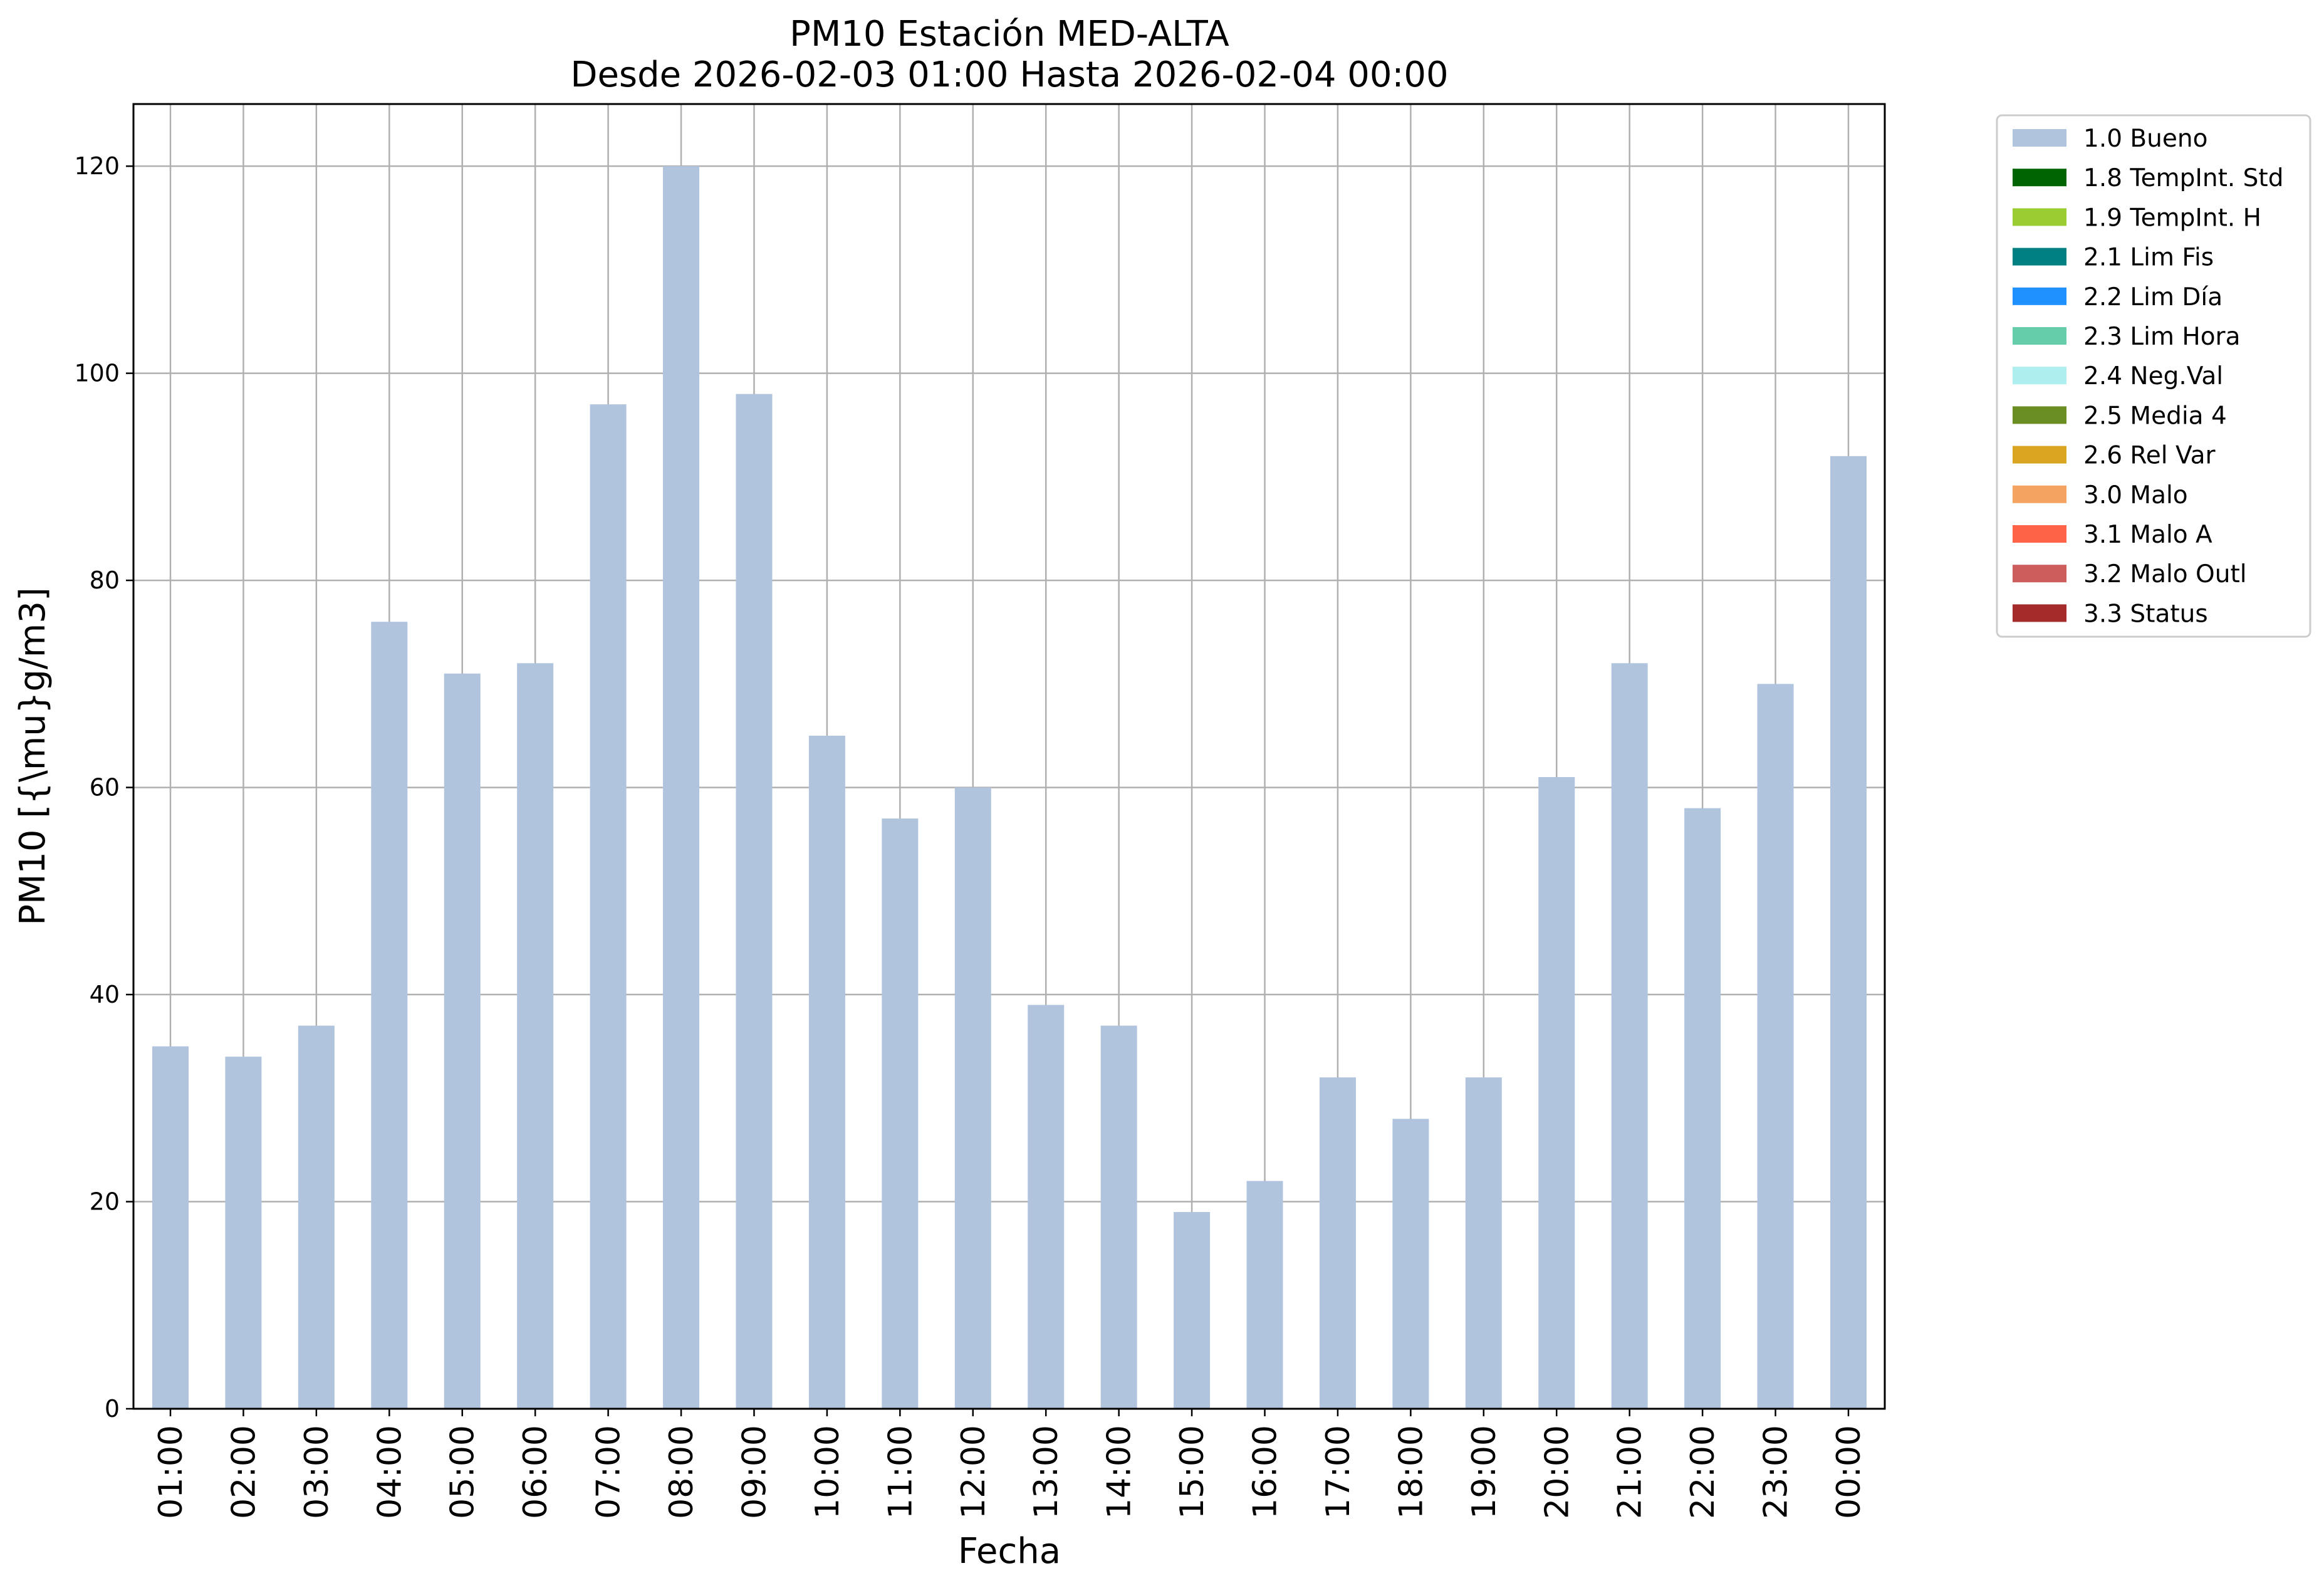 The image size is (2324, 1588). I want to click on legend-label: 2.3 Lim Hora, so click(2162, 337).